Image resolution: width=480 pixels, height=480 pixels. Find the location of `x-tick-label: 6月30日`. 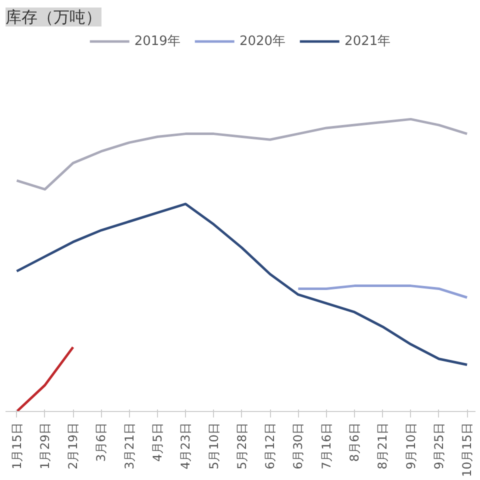

x-tick-label: 6月30日 is located at coordinates (298, 446).